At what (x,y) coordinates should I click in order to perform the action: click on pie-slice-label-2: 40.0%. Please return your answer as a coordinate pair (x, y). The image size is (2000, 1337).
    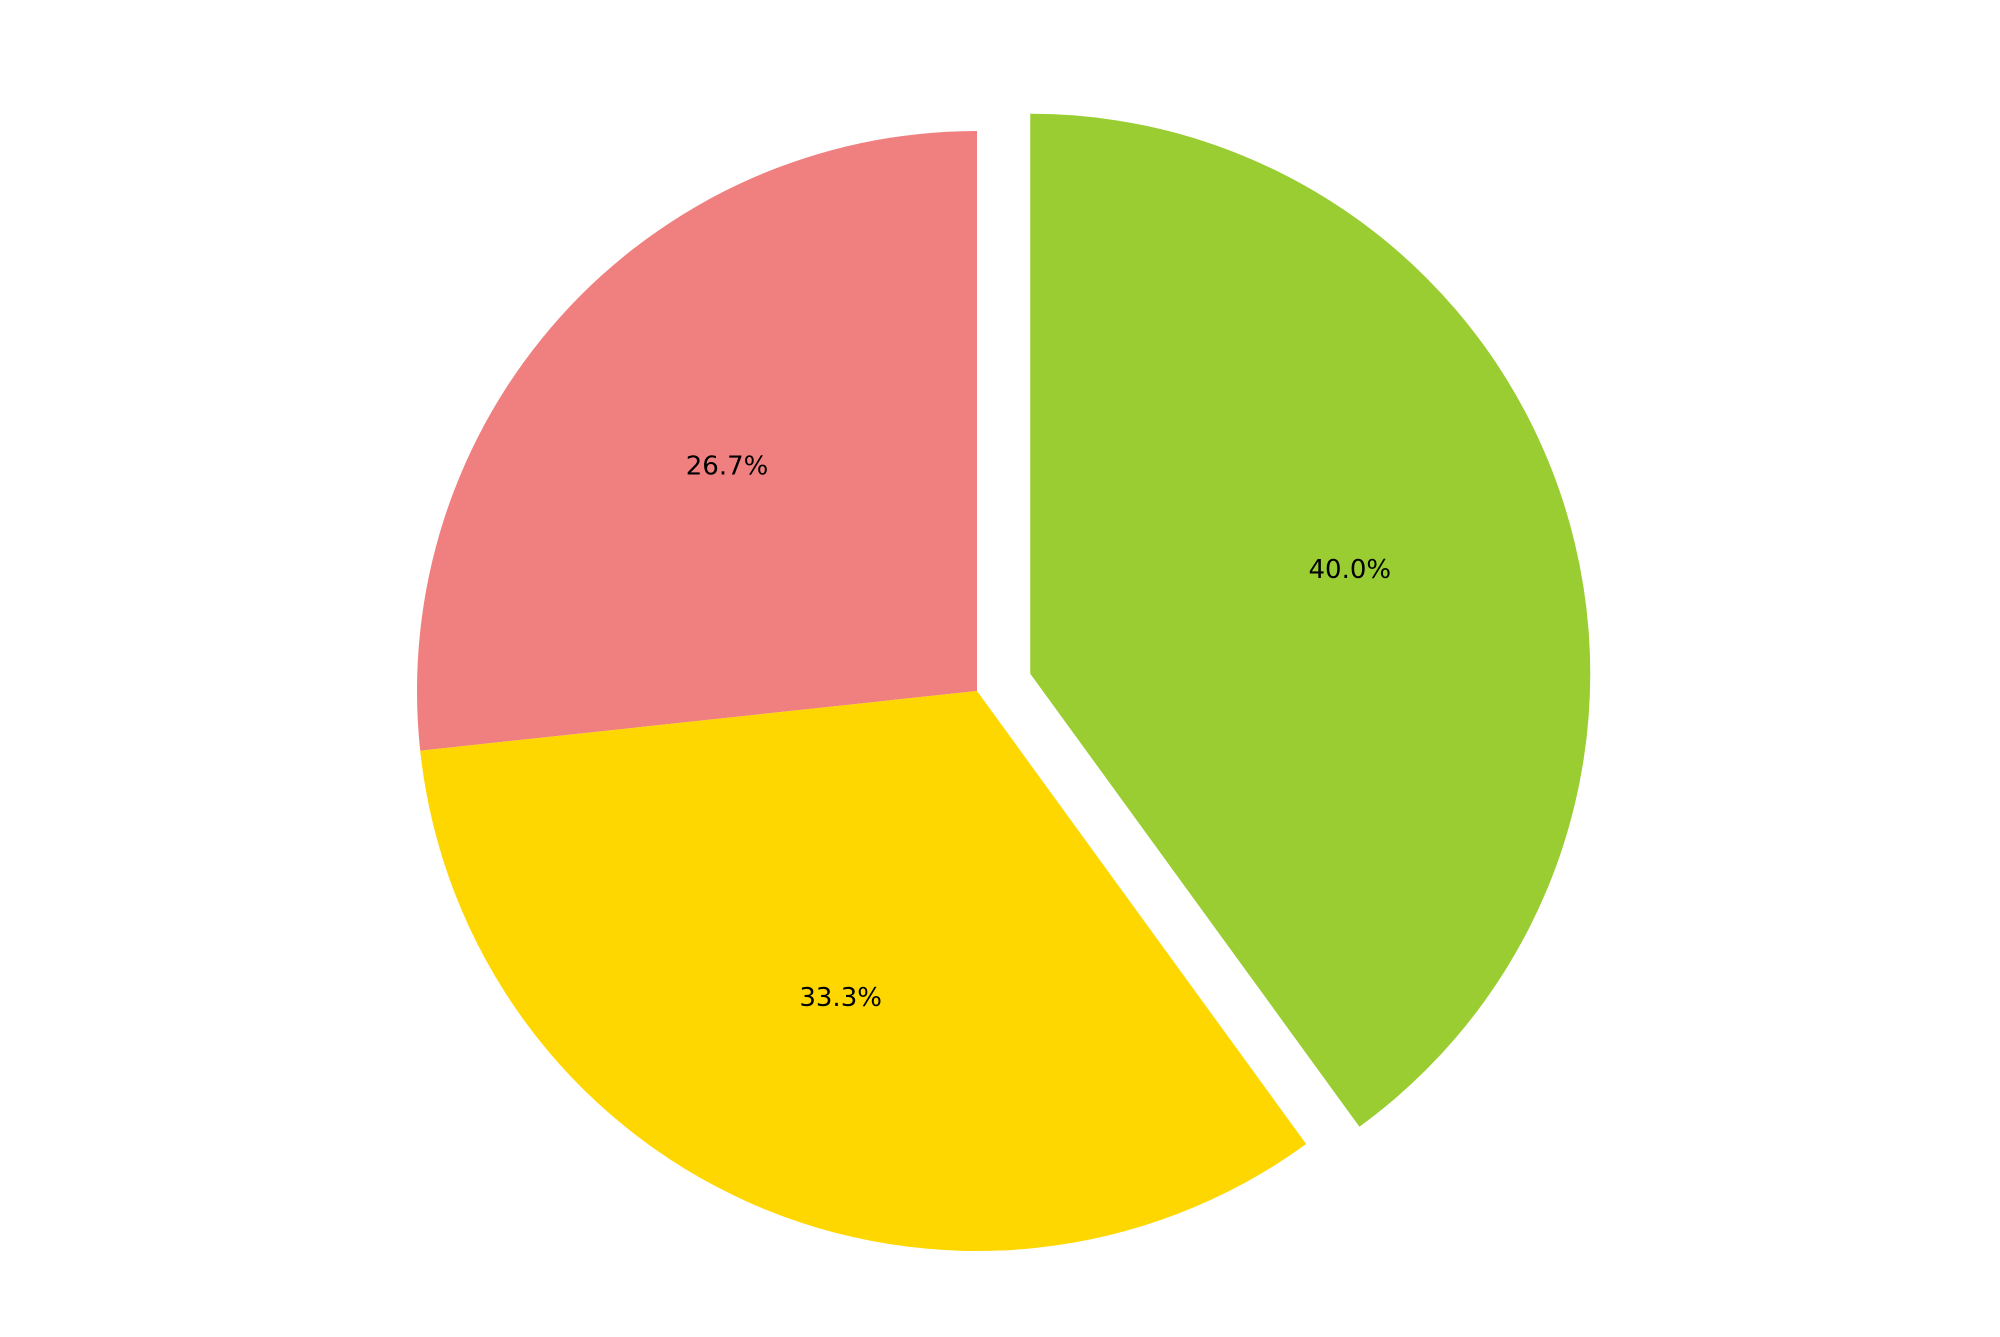
    Looking at the image, I should click on (1350, 570).